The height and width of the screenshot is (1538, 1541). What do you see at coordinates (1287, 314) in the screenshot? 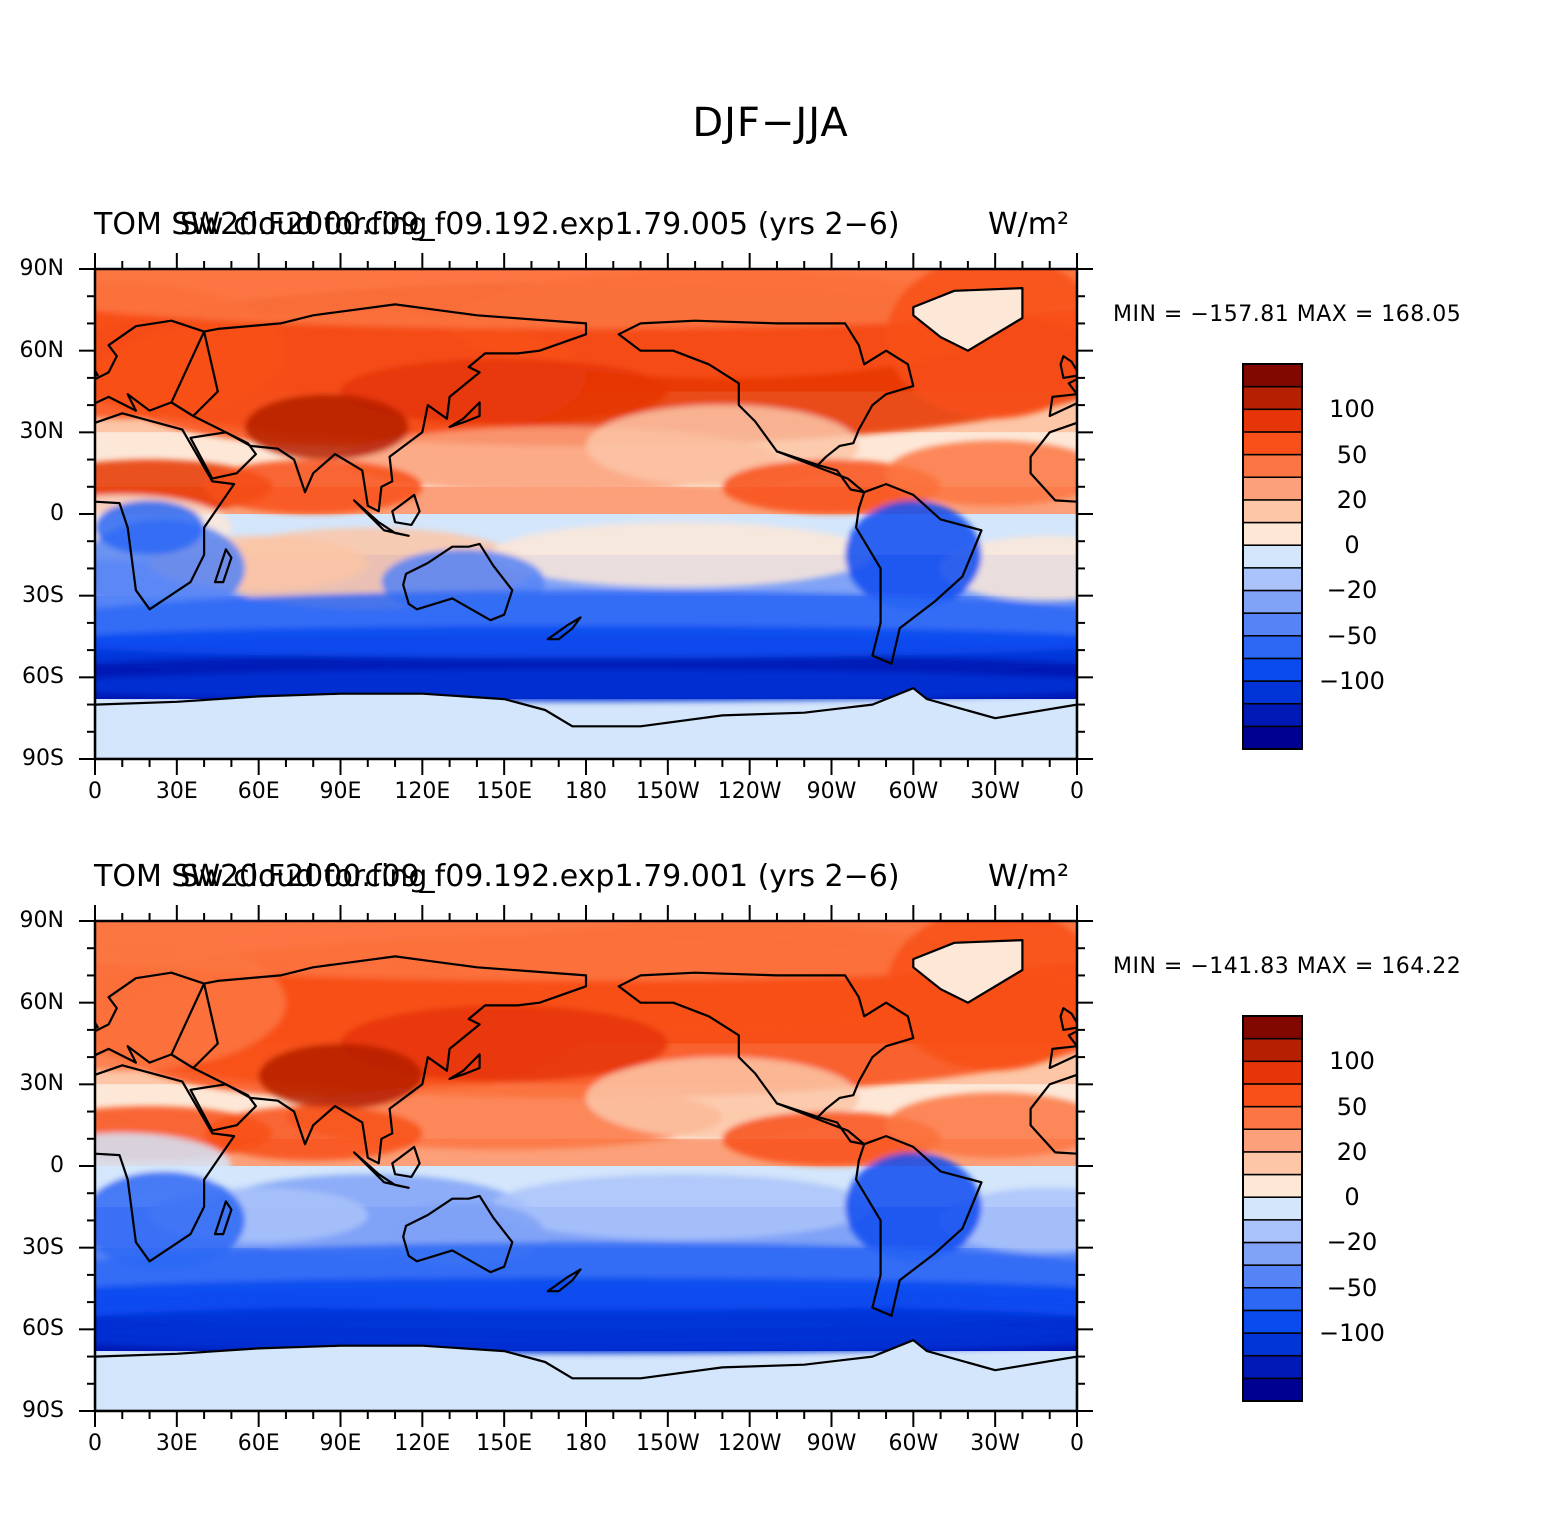
I see `panel-1-min-max: MIN = −157.81 MAX = 168.05` at bounding box center [1287, 314].